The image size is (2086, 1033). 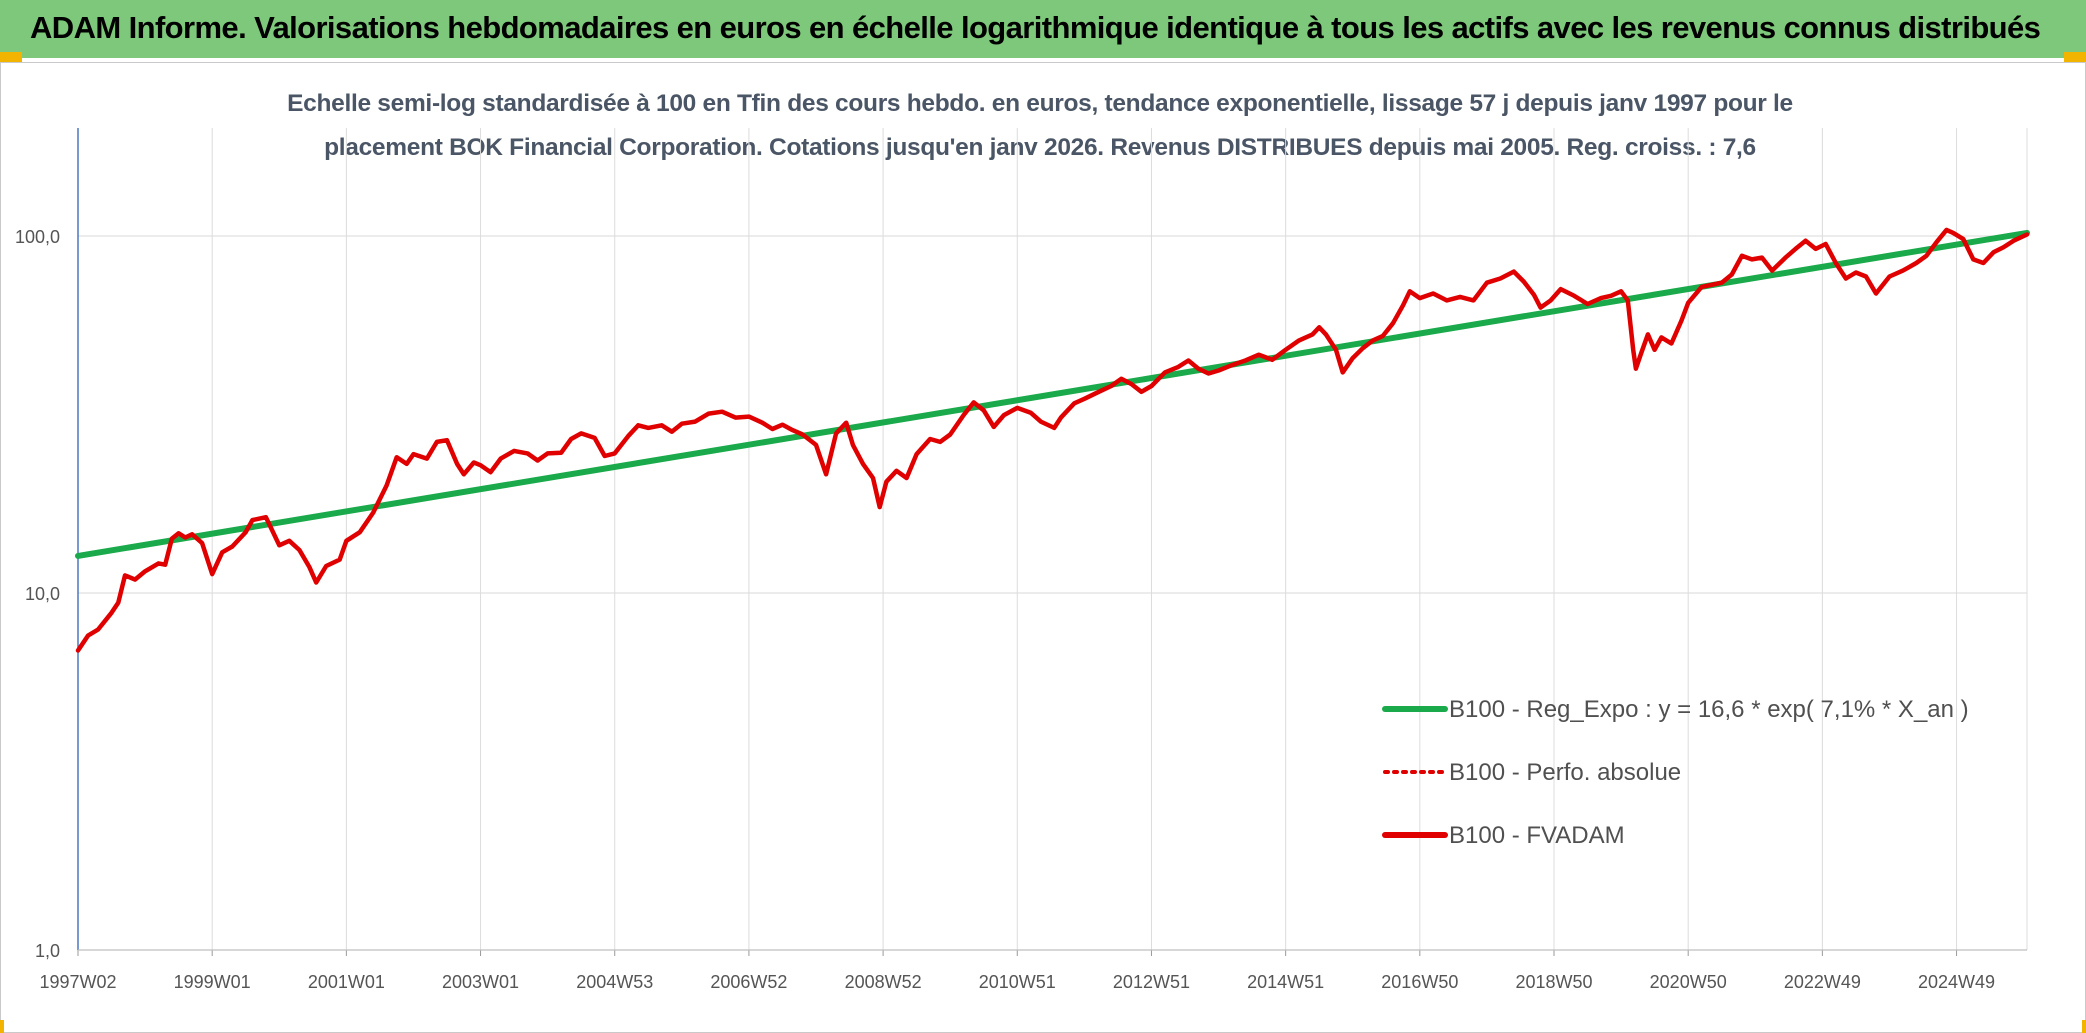 I want to click on x-tick-label: 2022W49, so click(x=1822, y=982).